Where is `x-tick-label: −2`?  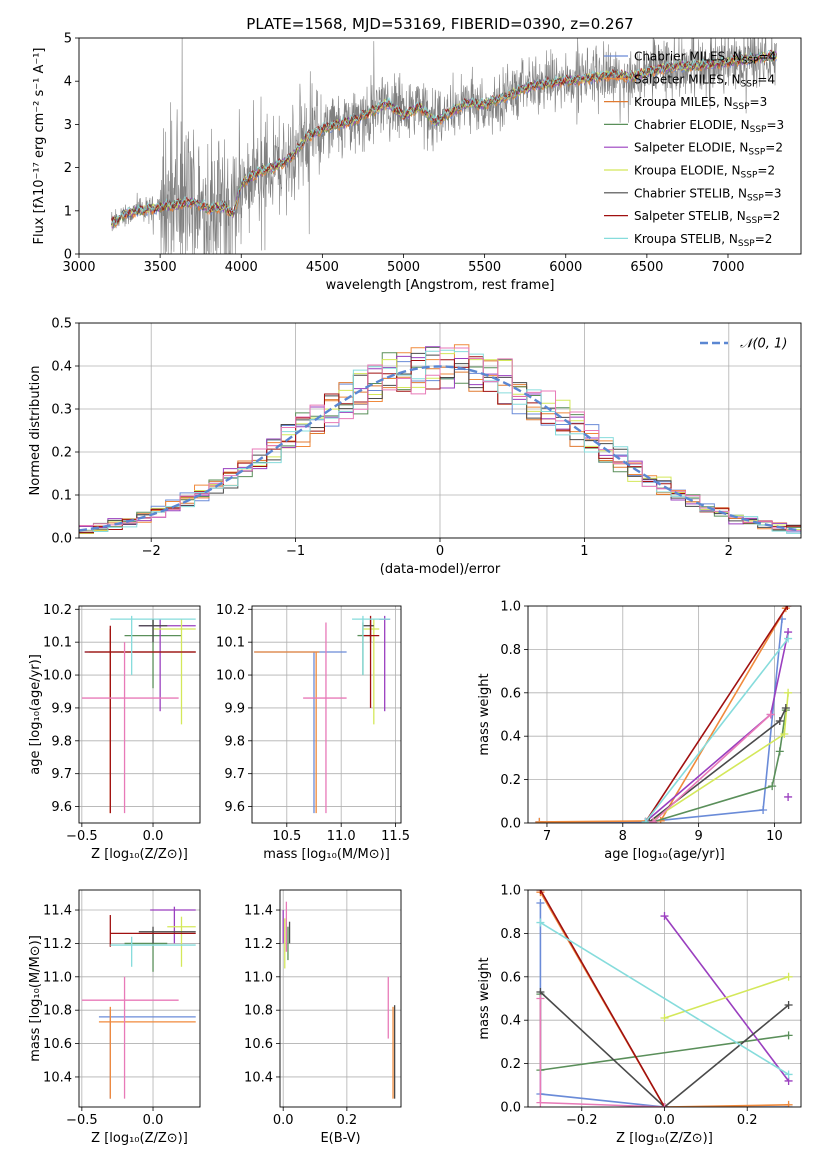
x-tick-label: −2 is located at coordinates (151, 551).